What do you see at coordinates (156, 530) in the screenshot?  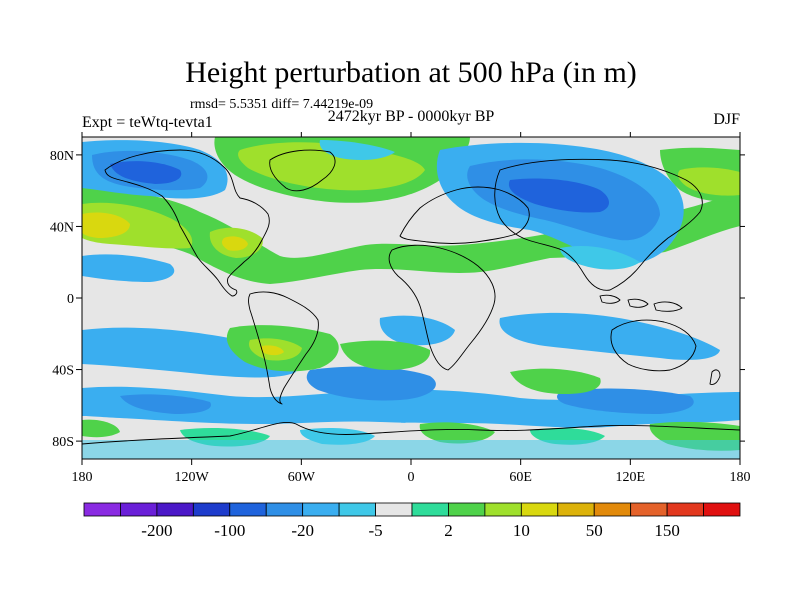 I see `colorbar-label: -200` at bounding box center [156, 530].